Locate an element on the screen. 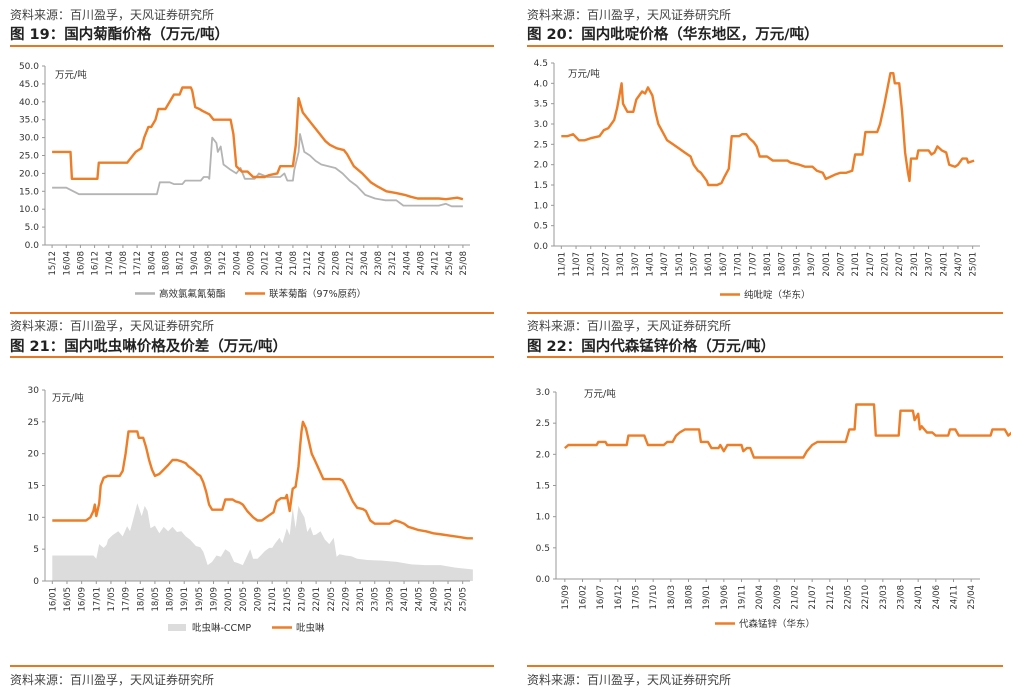 This screenshot has width=1011, height=691. y-tick-label: 3.5 is located at coordinates (541, 105).